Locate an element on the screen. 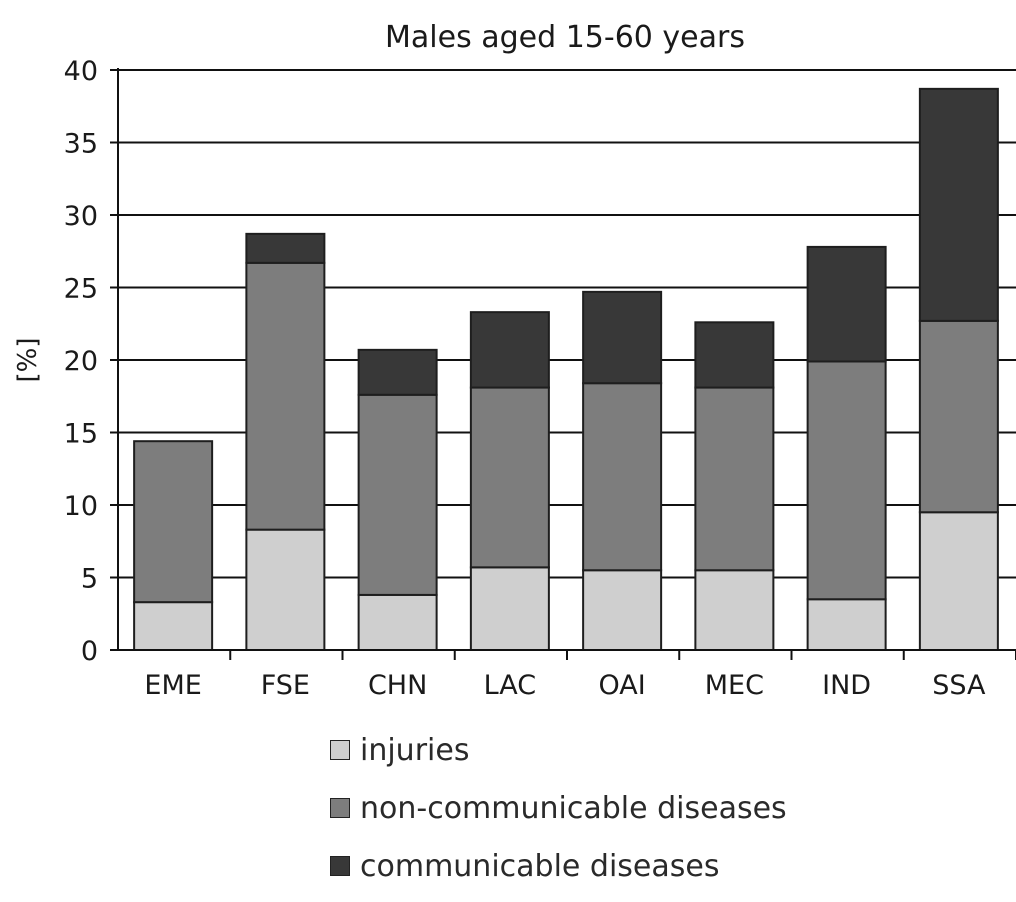 The image size is (1016, 902). y-tick-label: 25 is located at coordinates (81, 289).